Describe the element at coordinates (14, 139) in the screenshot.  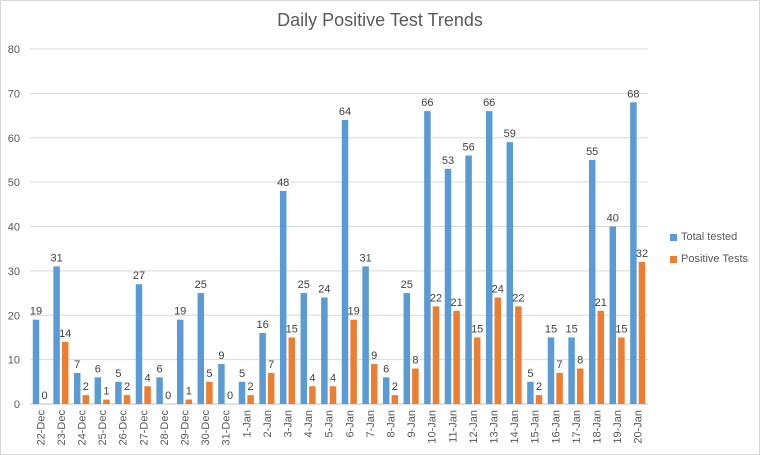
I see `y-tick-label: 60` at that location.